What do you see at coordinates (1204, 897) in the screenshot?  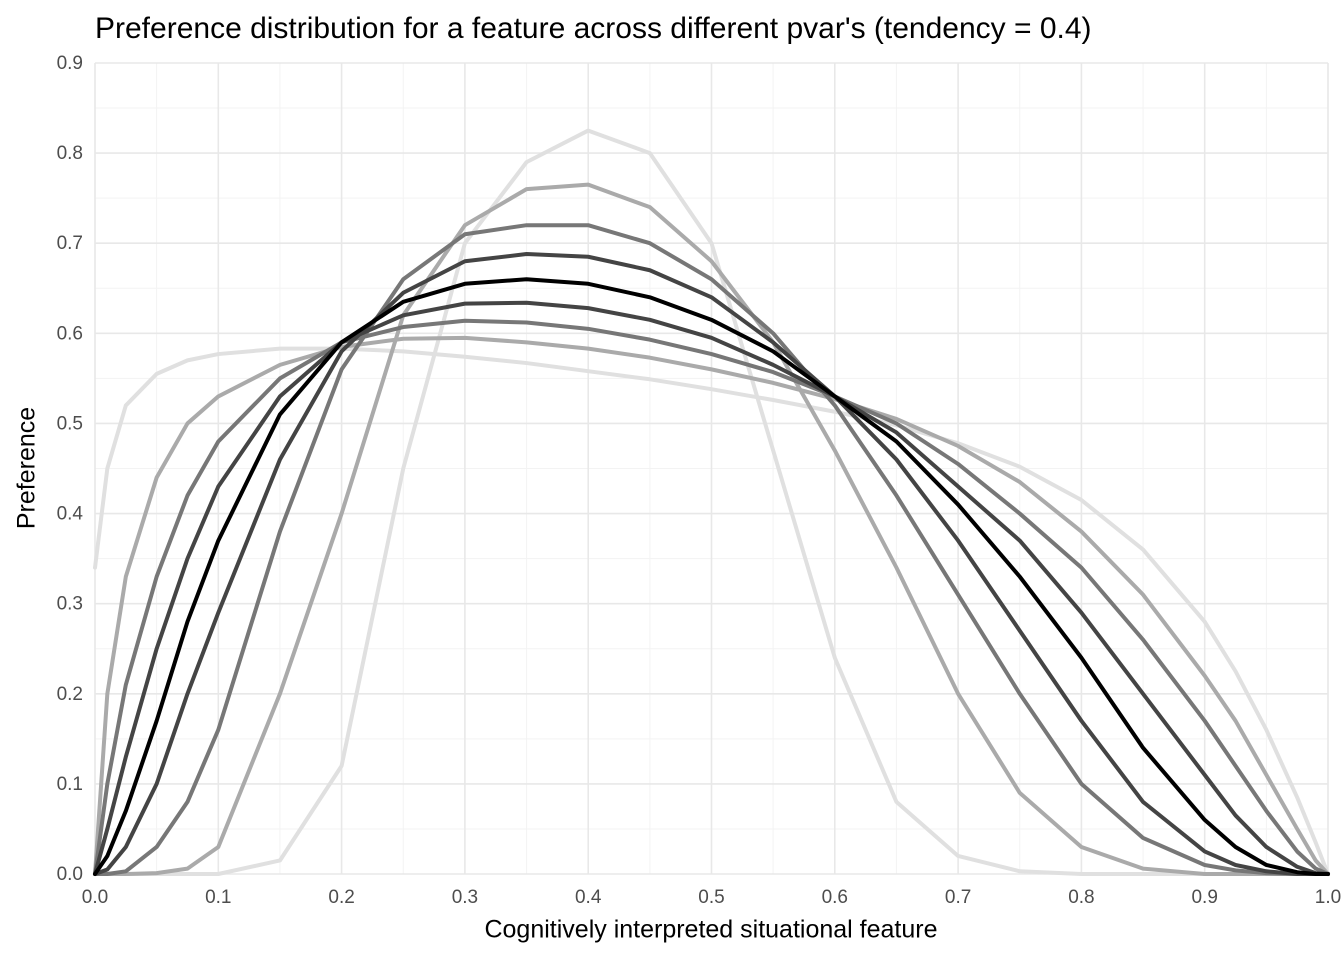 I see `x-tick-label: 0.9` at bounding box center [1204, 897].